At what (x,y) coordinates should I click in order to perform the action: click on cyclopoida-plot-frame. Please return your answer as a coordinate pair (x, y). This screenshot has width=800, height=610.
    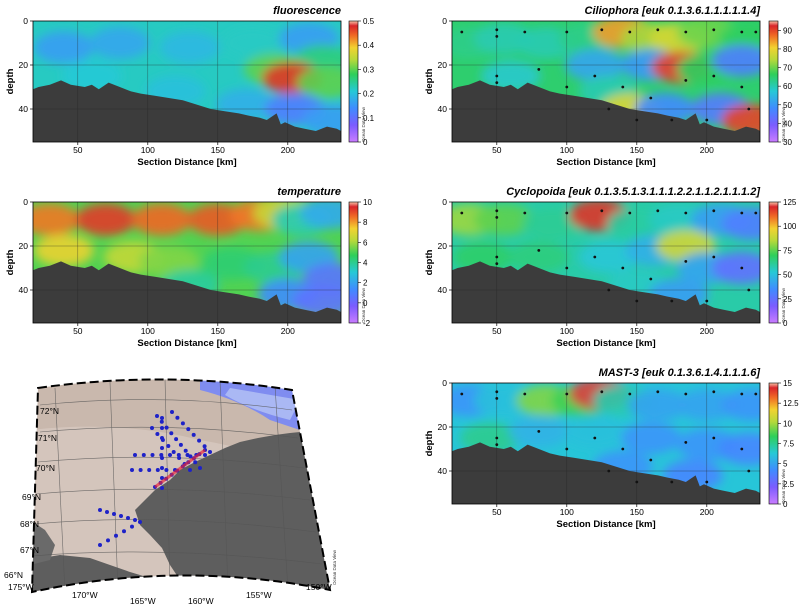
    Looking at the image, I should click on (606, 262).